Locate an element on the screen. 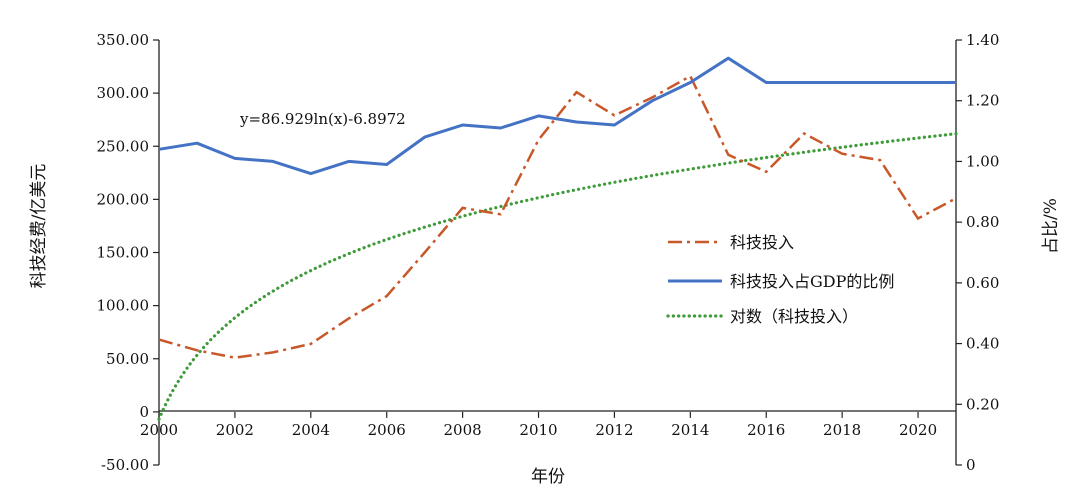  y-axis-title-left: 科技经费/亿美元 is located at coordinates (39, 226).